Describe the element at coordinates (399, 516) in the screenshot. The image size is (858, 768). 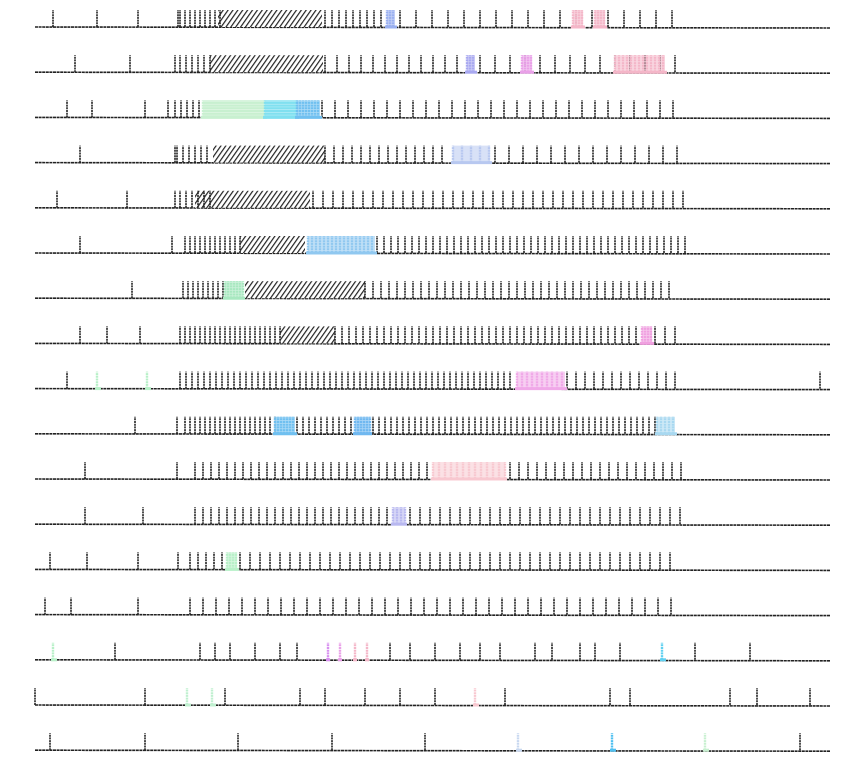
I see `highlighted-burst` at that location.